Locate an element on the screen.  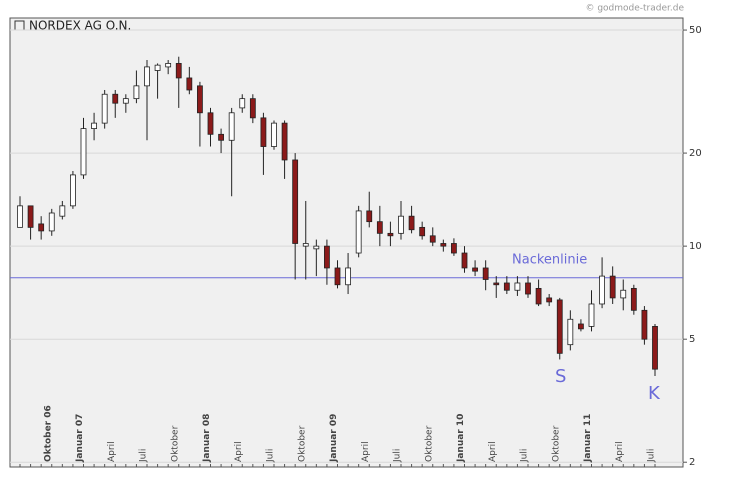
chart-title: NORDEX AG O.N. is located at coordinates (80, 26).